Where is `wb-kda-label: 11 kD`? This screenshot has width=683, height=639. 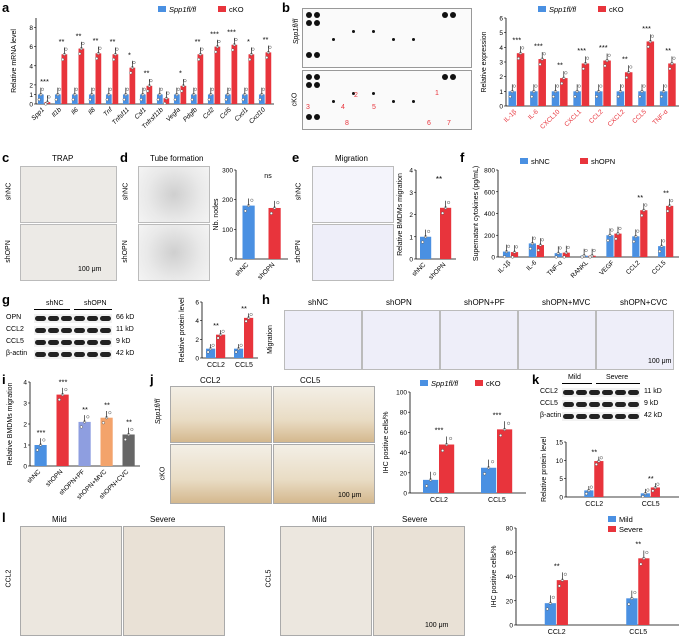 wb-kda-label: 11 kD is located at coordinates (125, 329).